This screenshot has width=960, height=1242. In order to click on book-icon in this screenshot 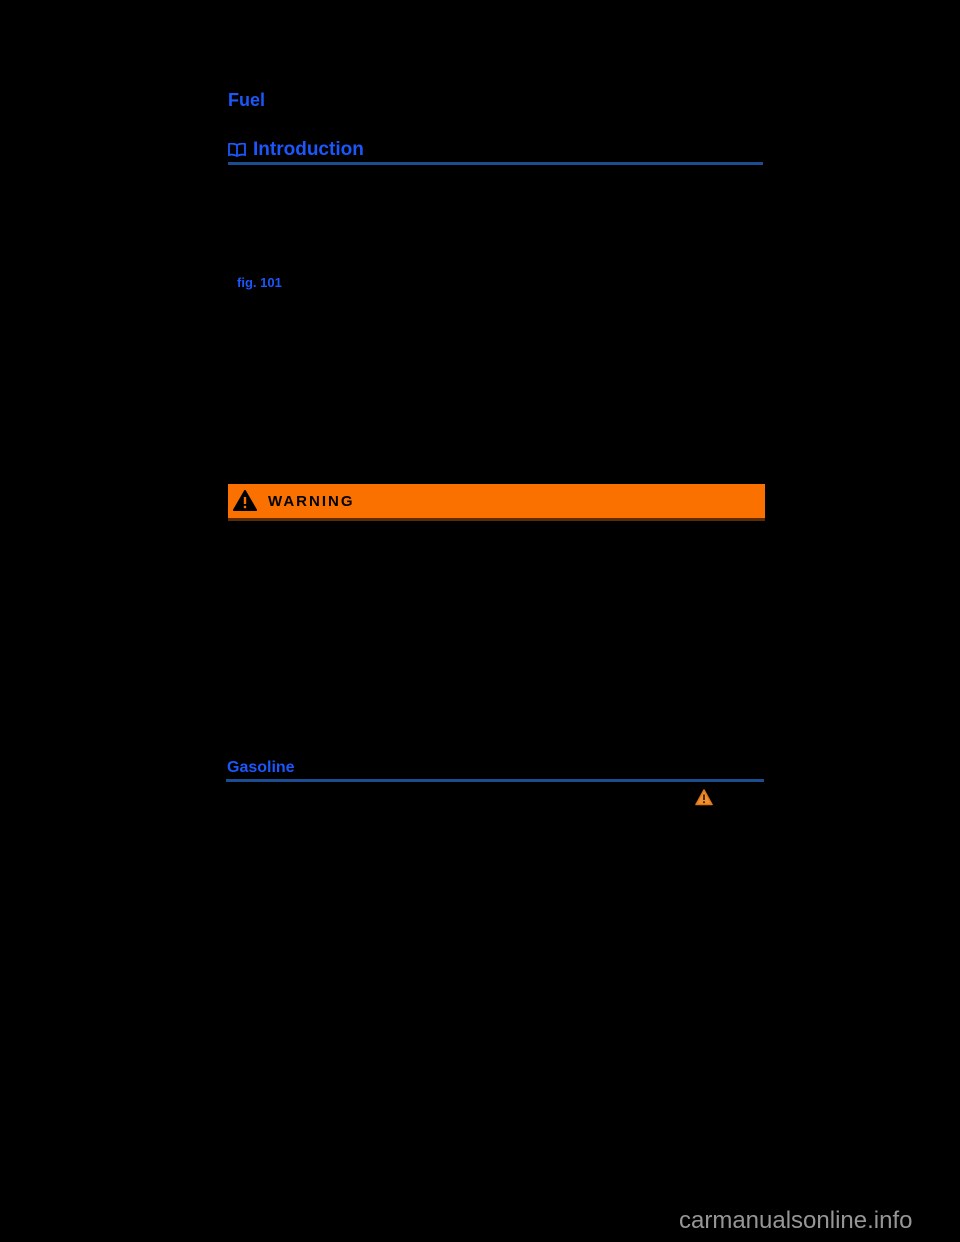, I will do `click(237, 150)`.